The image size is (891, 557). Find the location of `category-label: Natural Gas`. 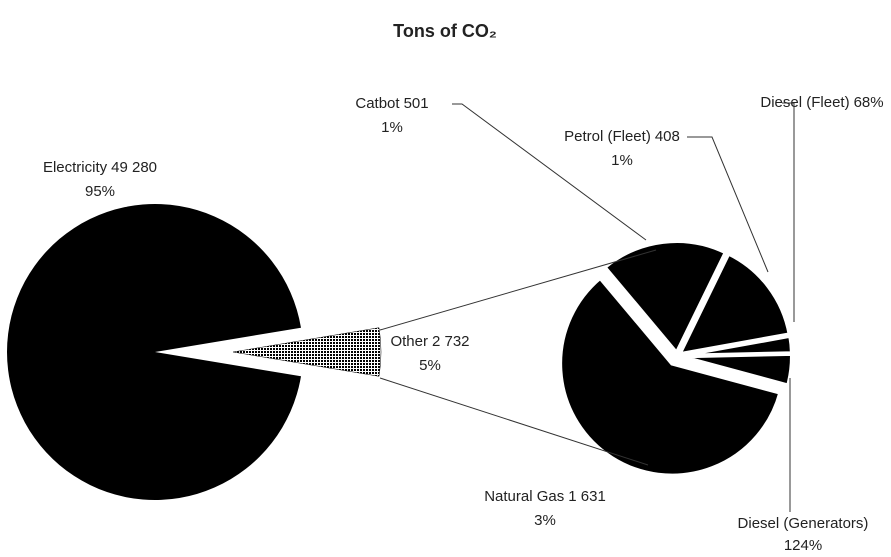

category-label: Natural Gas is located at coordinates (524, 496).